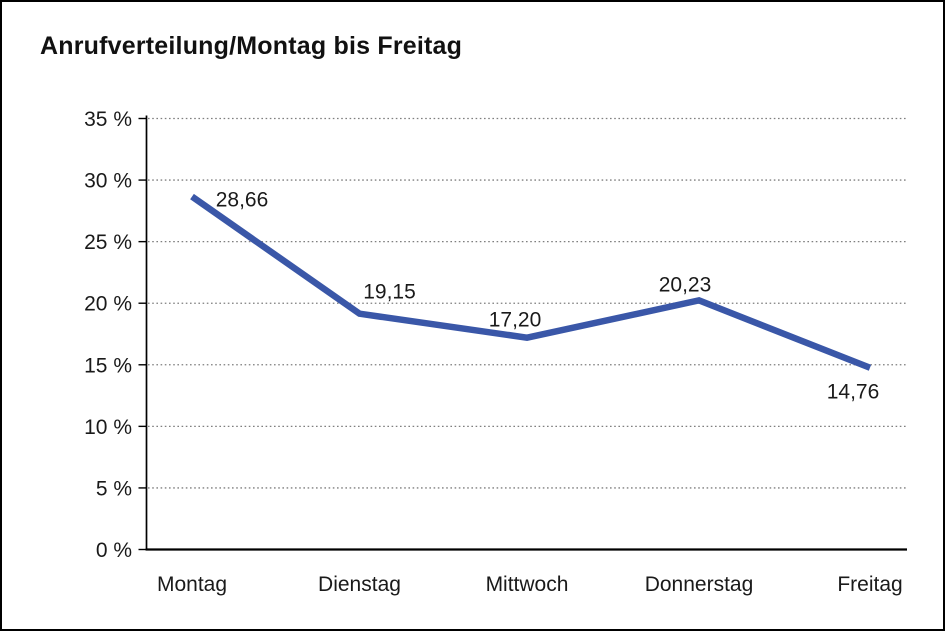 Image resolution: width=945 pixels, height=631 pixels. What do you see at coordinates (869, 584) in the screenshot?
I see `x-tick-label: Freitag` at bounding box center [869, 584].